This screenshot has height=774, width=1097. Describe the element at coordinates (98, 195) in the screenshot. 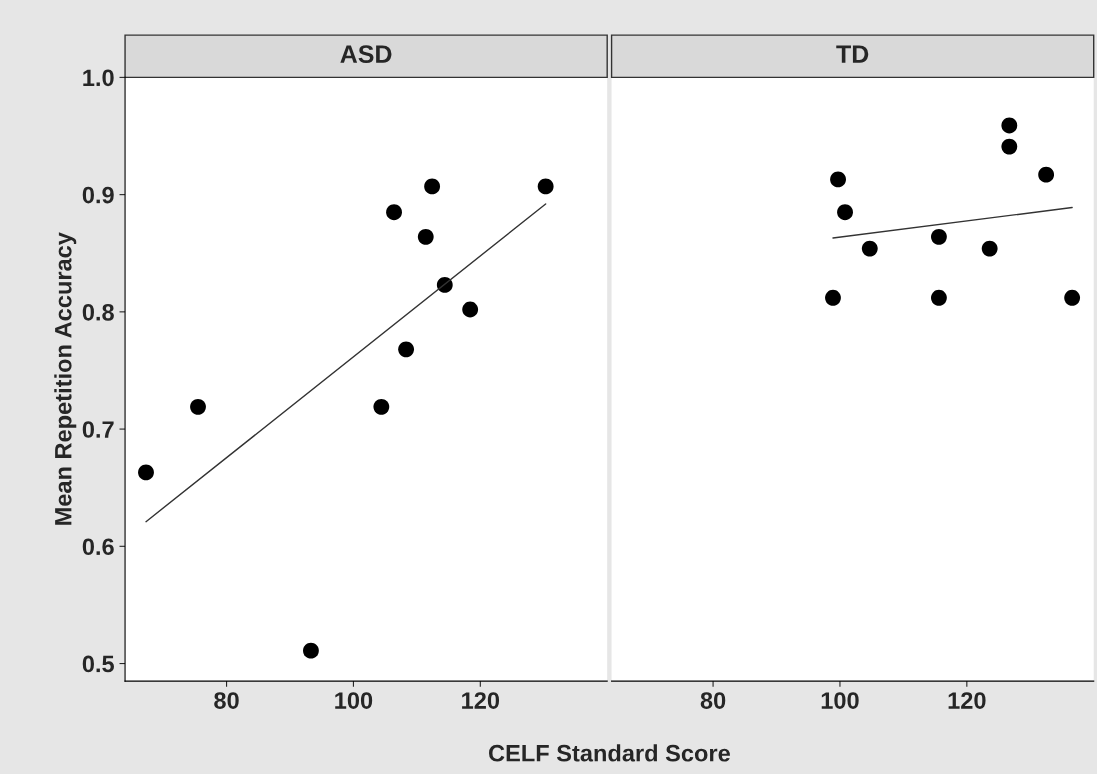

I see `y-tick-label: 0.9` at that location.